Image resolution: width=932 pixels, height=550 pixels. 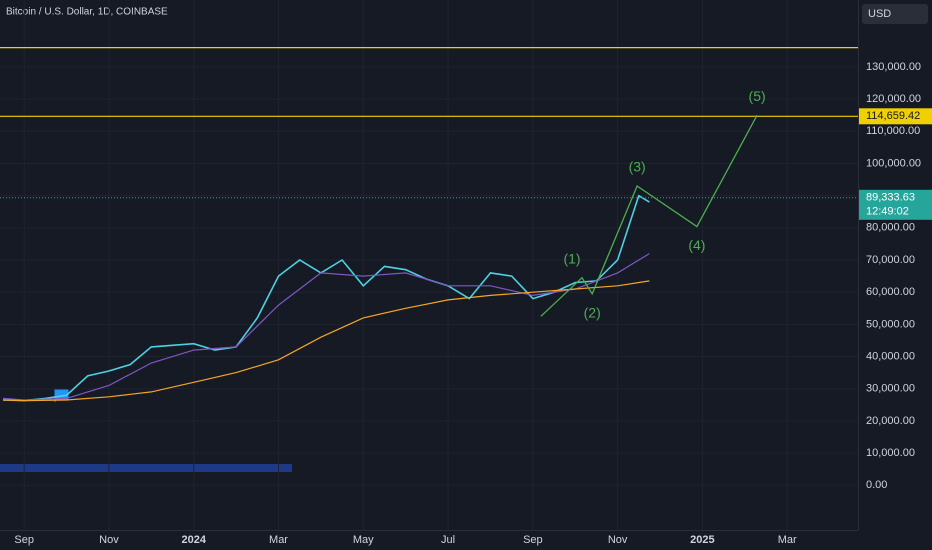 I want to click on x-tick-label: Jul, so click(x=448, y=540).